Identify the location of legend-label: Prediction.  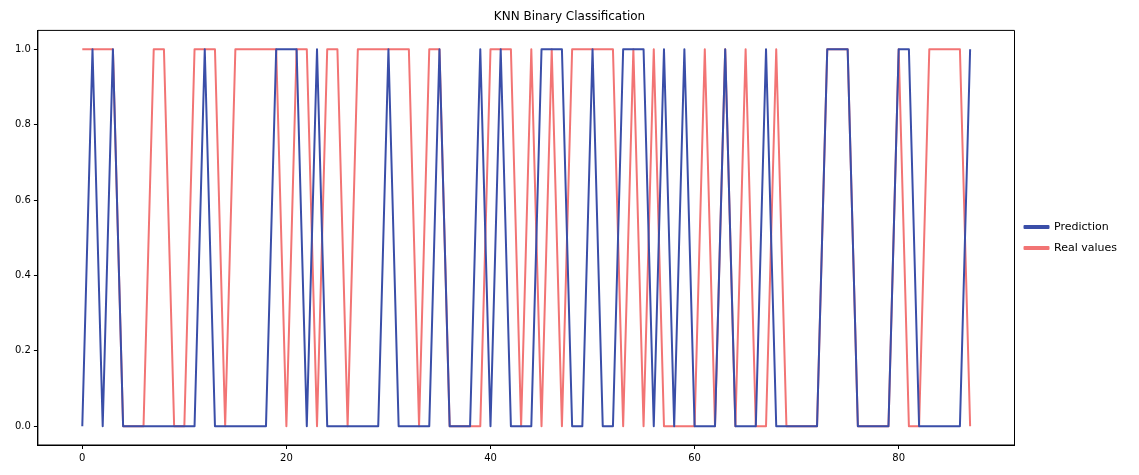
(1081, 226).